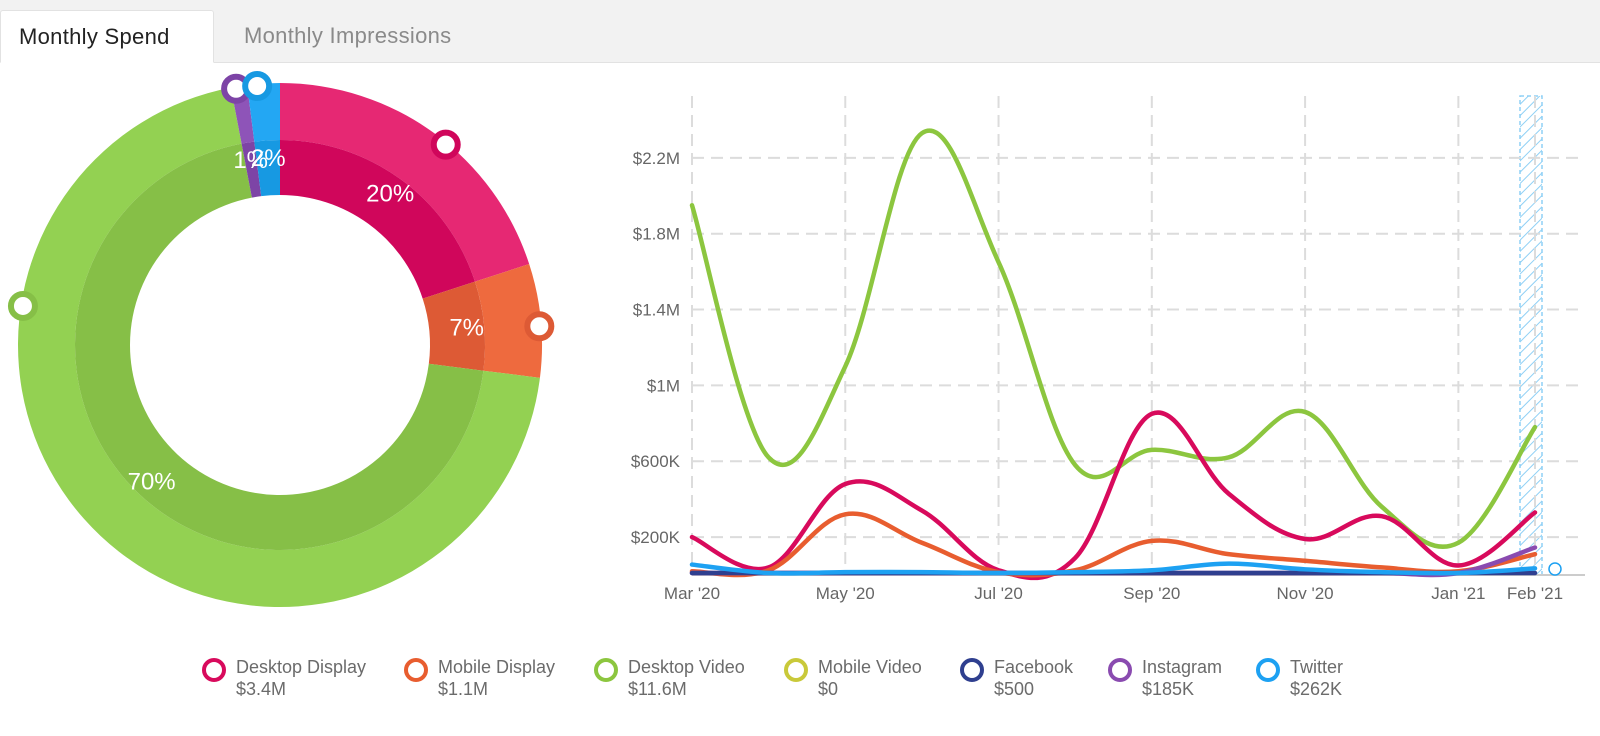 This screenshot has height=736, width=1600. What do you see at coordinates (466, 327) in the screenshot?
I see `pie-slice-label: 7%` at bounding box center [466, 327].